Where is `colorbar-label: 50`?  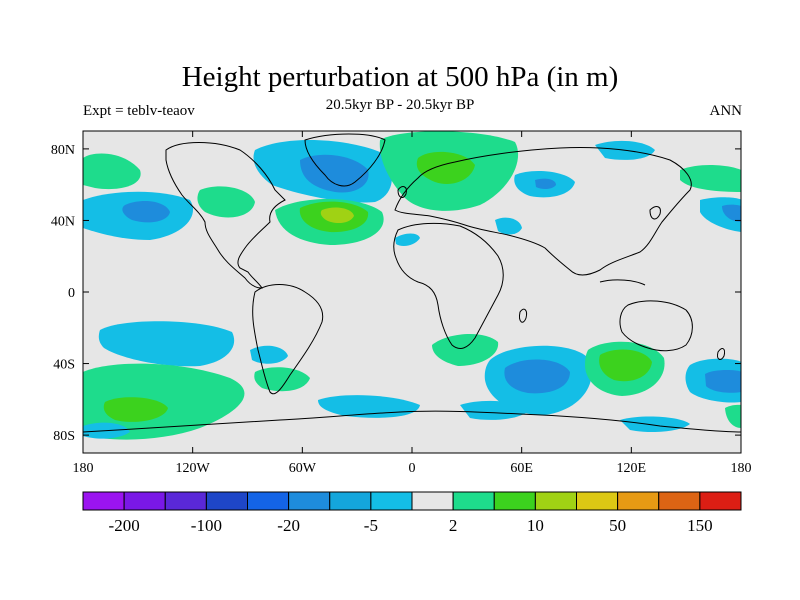 colorbar-label: 50 is located at coordinates (617, 525).